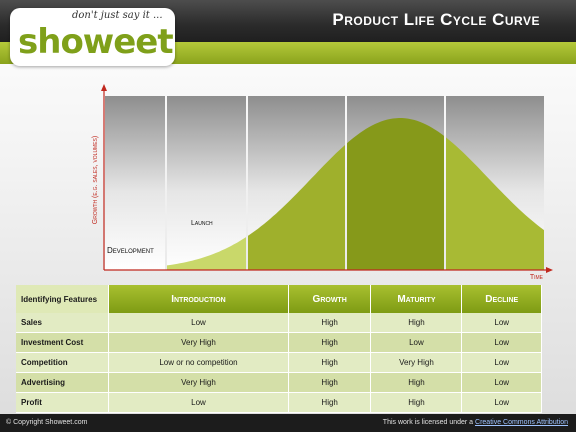 The width and height of the screenshot is (576, 432). Describe the element at coordinates (206, 253) in the screenshot. I see `curve-area-launch` at that location.